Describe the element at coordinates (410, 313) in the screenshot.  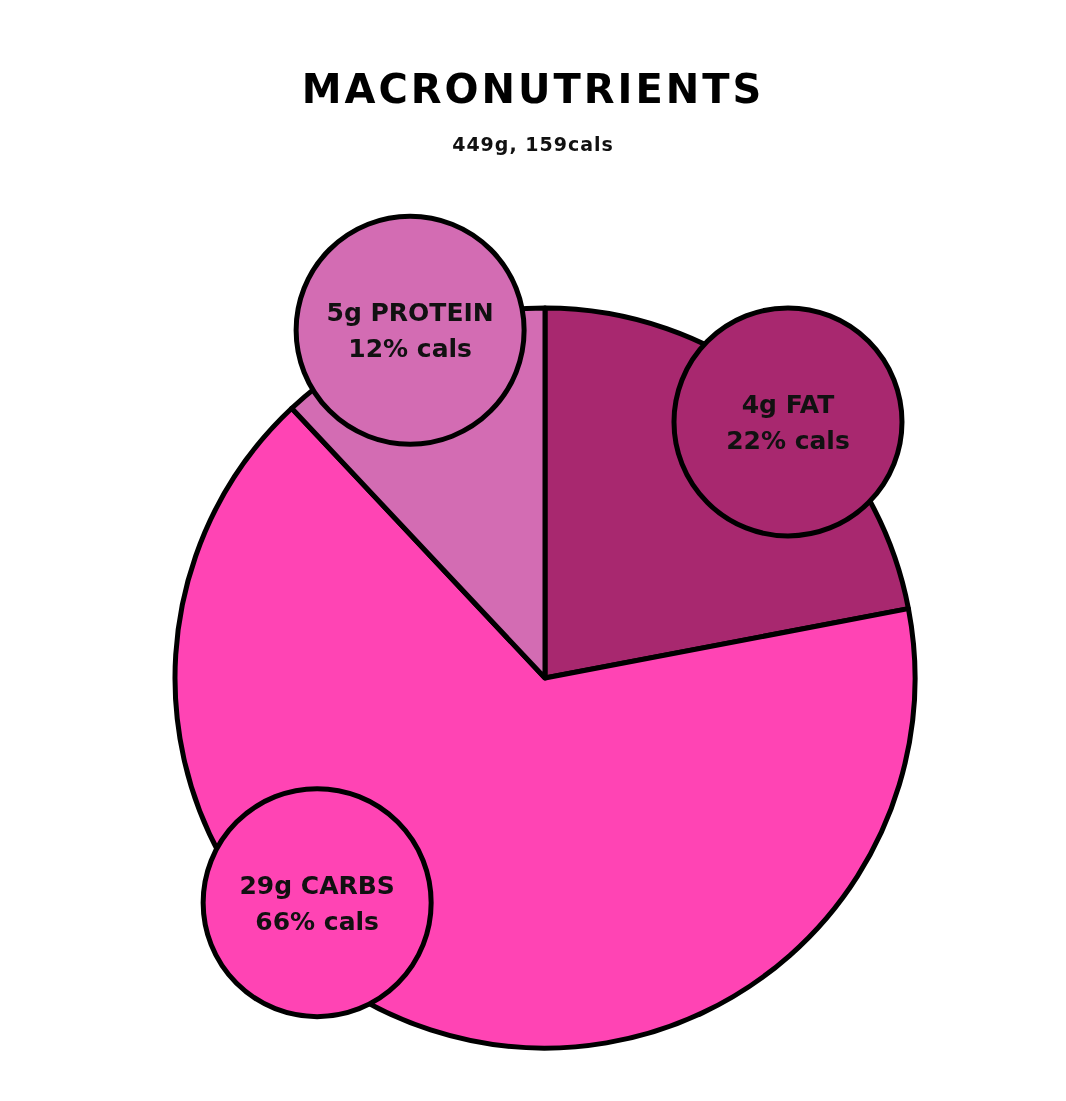
I see `slice-label: 5g PROTEIN` at that location.